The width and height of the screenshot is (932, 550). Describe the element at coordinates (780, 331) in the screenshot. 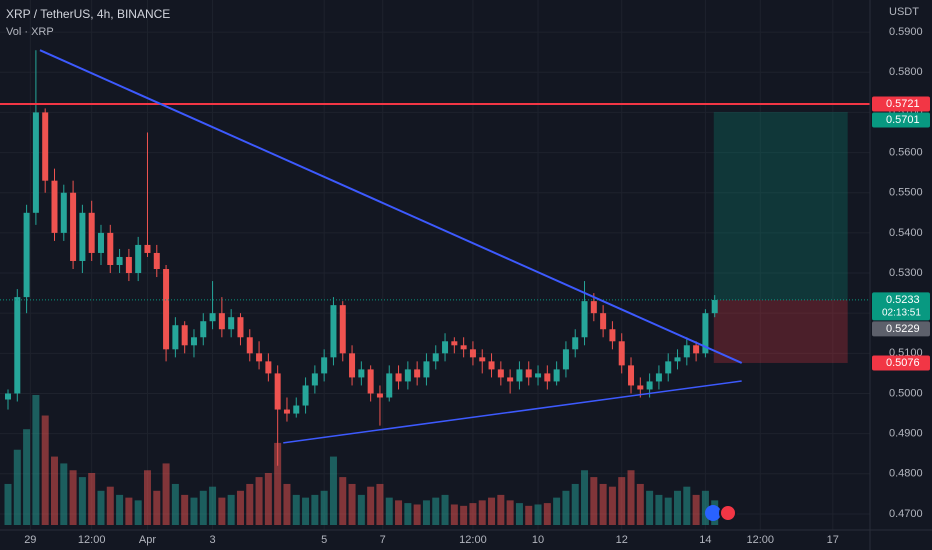

I see `stop-zone` at that location.